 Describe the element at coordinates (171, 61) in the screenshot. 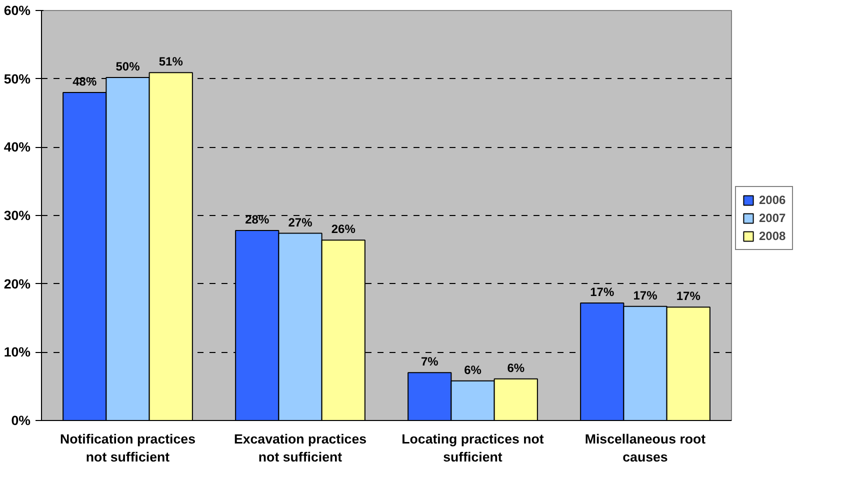

I see `data-label: 51%` at that location.